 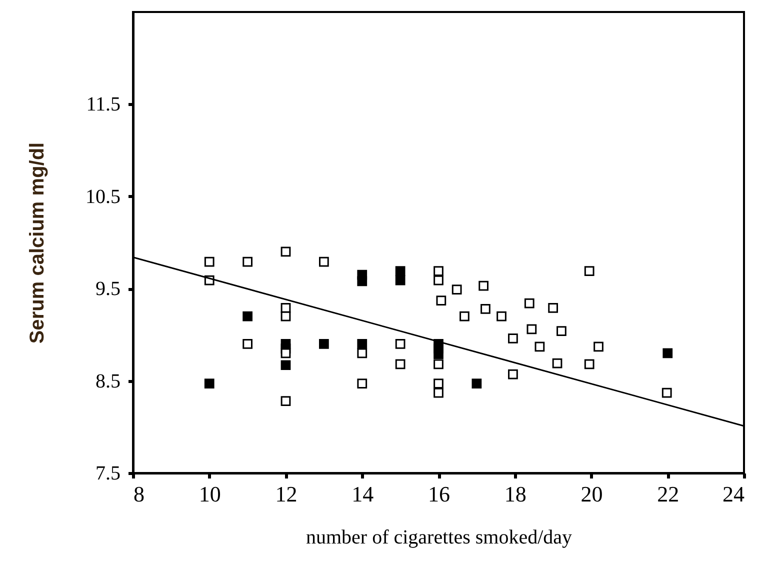 What do you see at coordinates (108, 289) in the screenshot?
I see `y-tick-label: 9.5` at bounding box center [108, 289].